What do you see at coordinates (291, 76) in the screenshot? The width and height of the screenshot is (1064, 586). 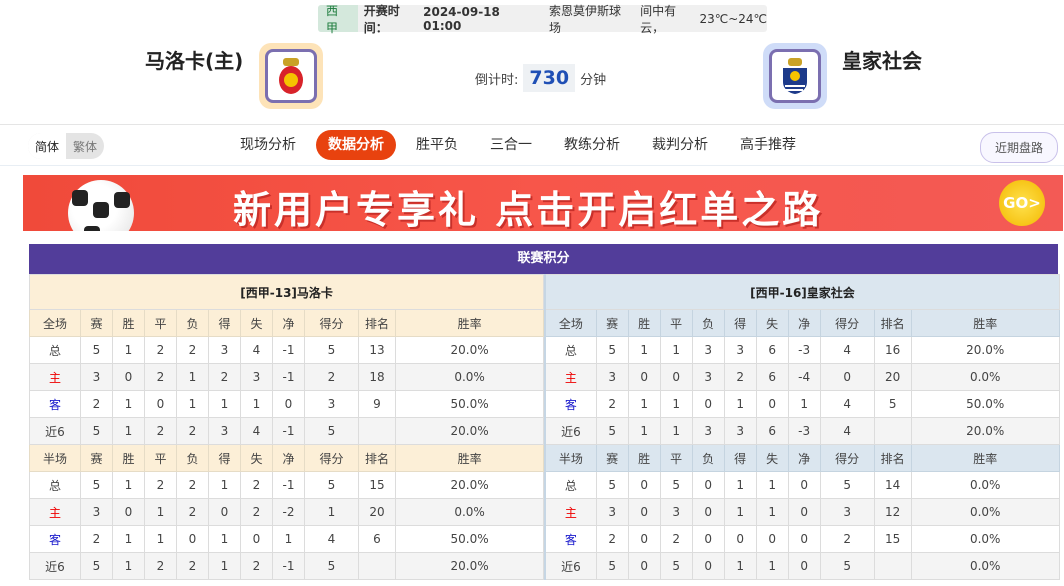 I see `home-team-logo` at bounding box center [291, 76].